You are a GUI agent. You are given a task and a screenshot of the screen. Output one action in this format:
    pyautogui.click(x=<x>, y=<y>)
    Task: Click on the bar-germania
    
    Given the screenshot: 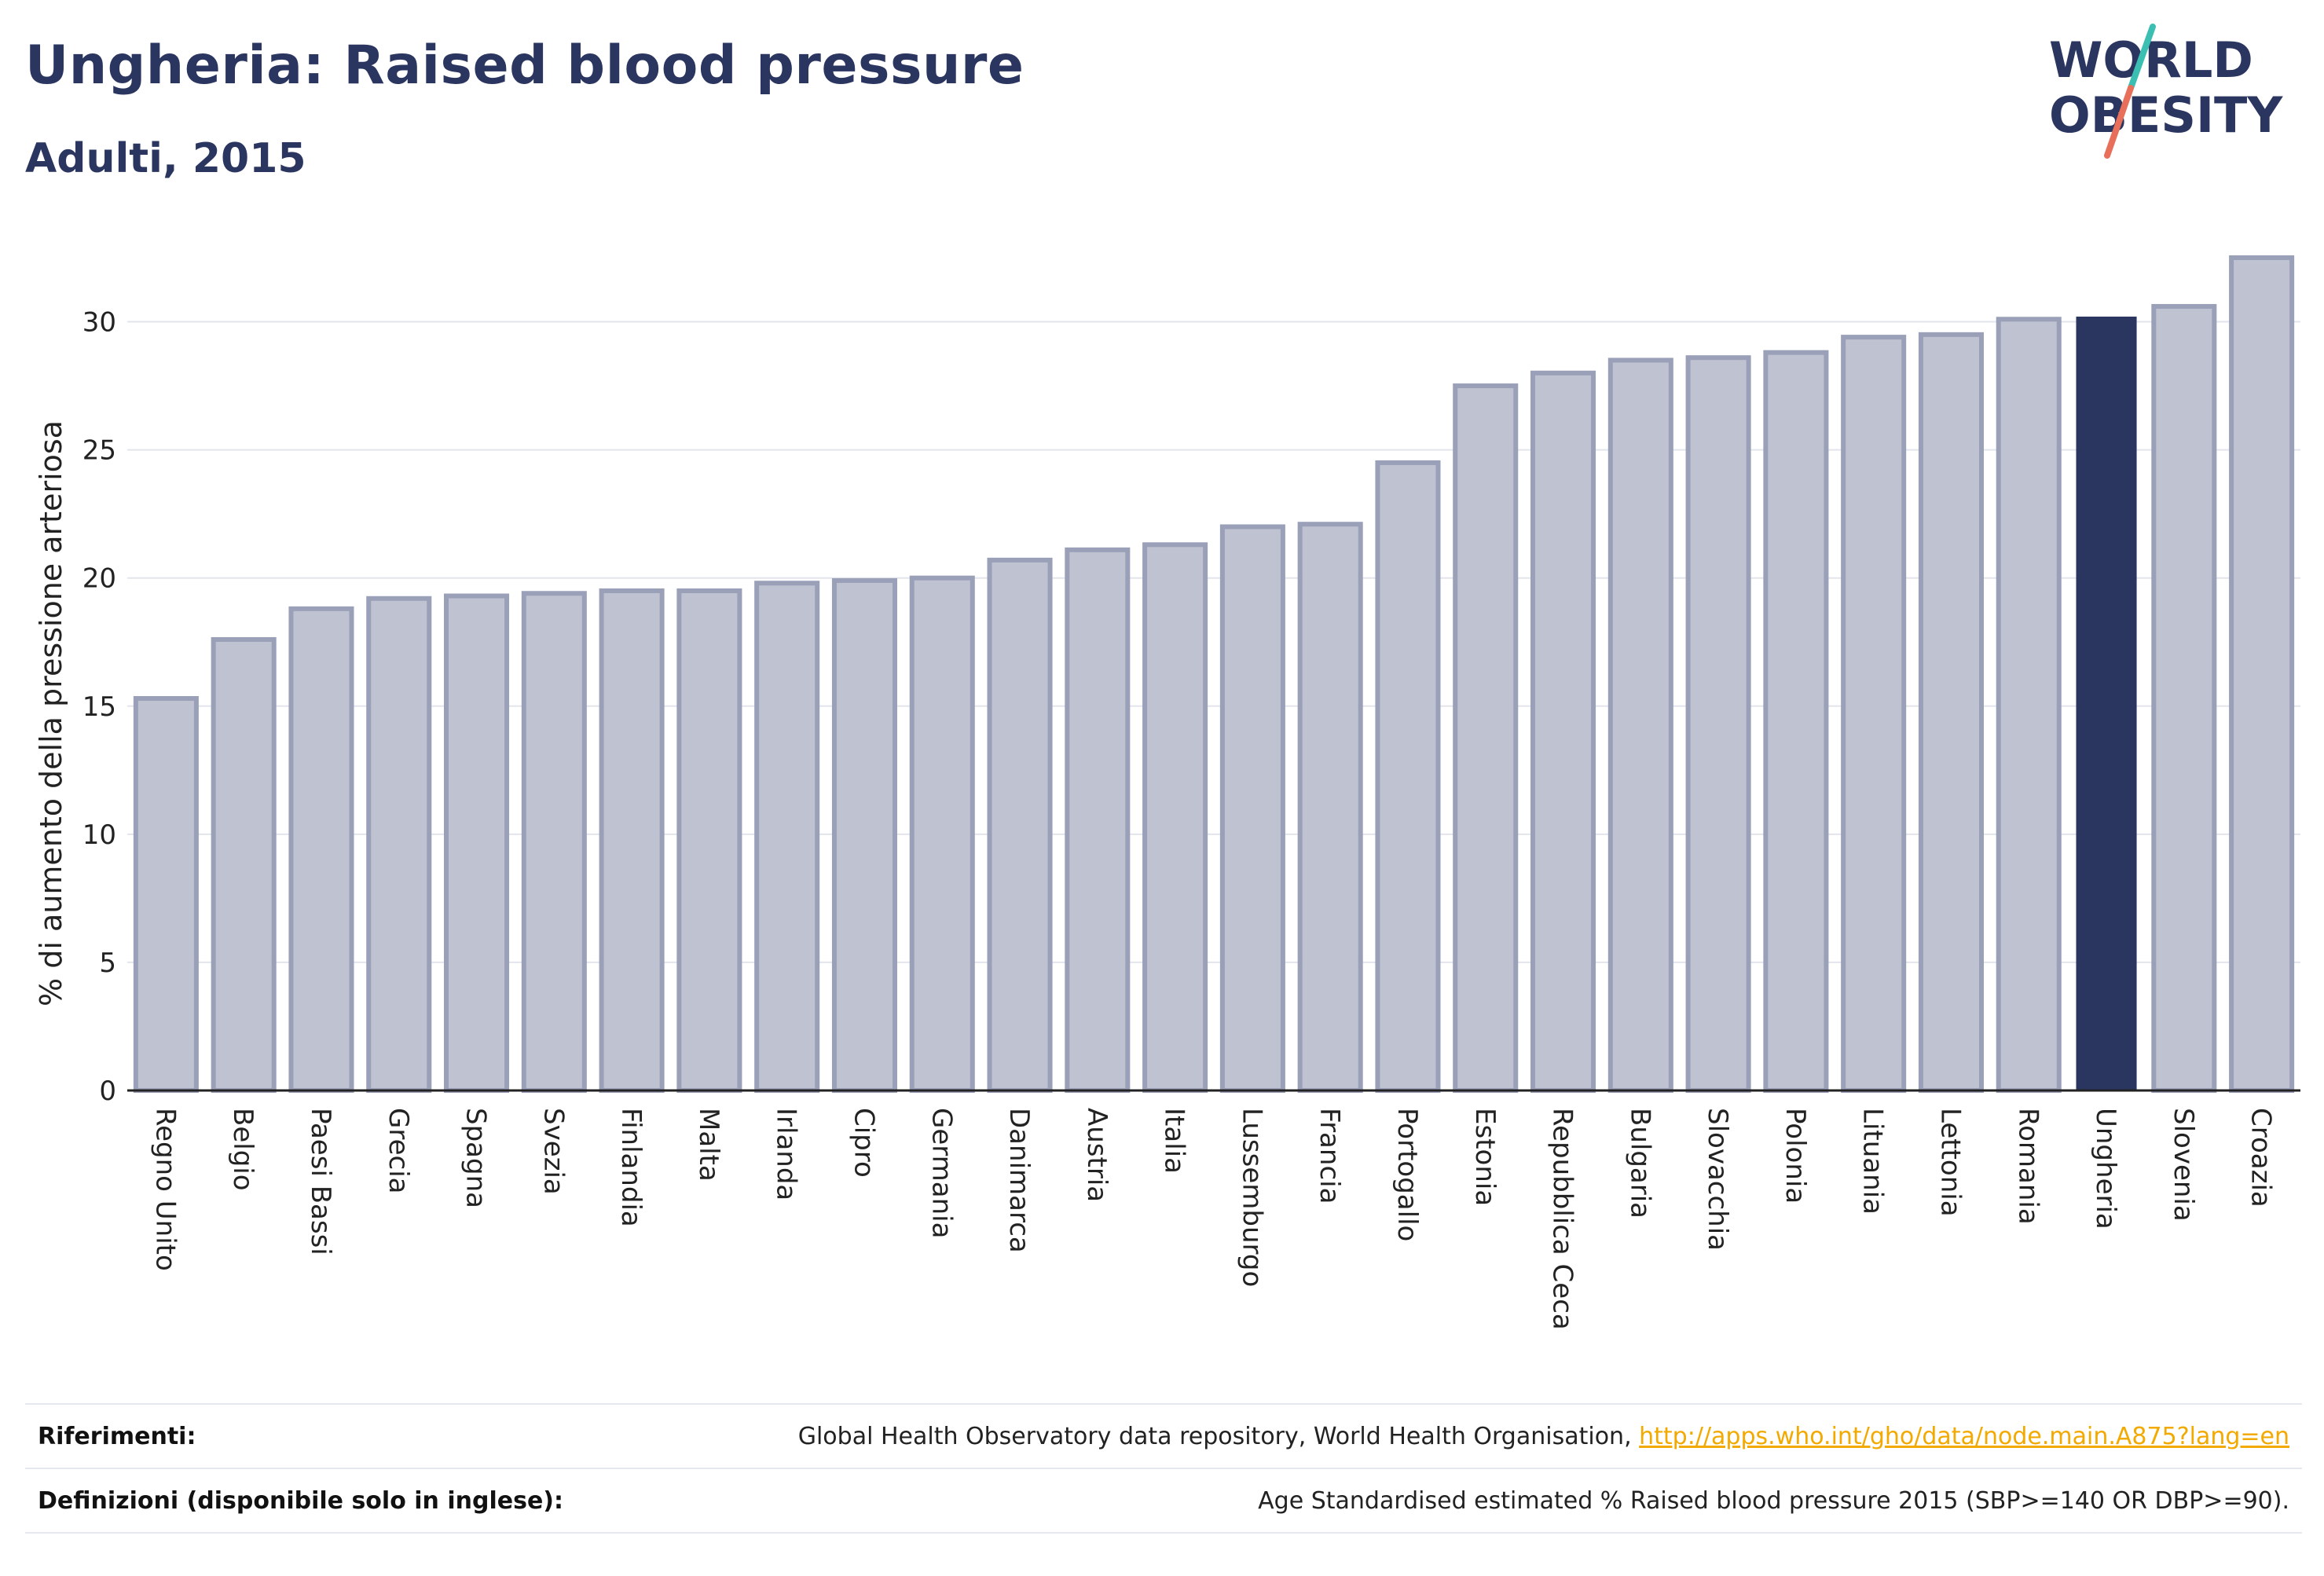 What is the action you would take?
    pyautogui.click(x=942, y=834)
    